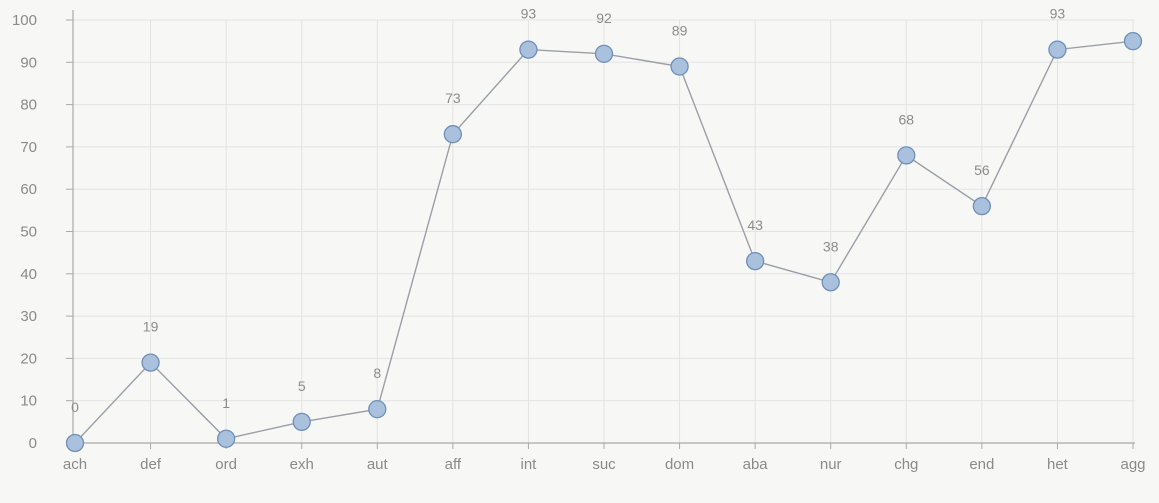 This screenshot has height=503, width=1159. Describe the element at coordinates (28, 232) in the screenshot. I see `y-tick-label: 50` at that location.